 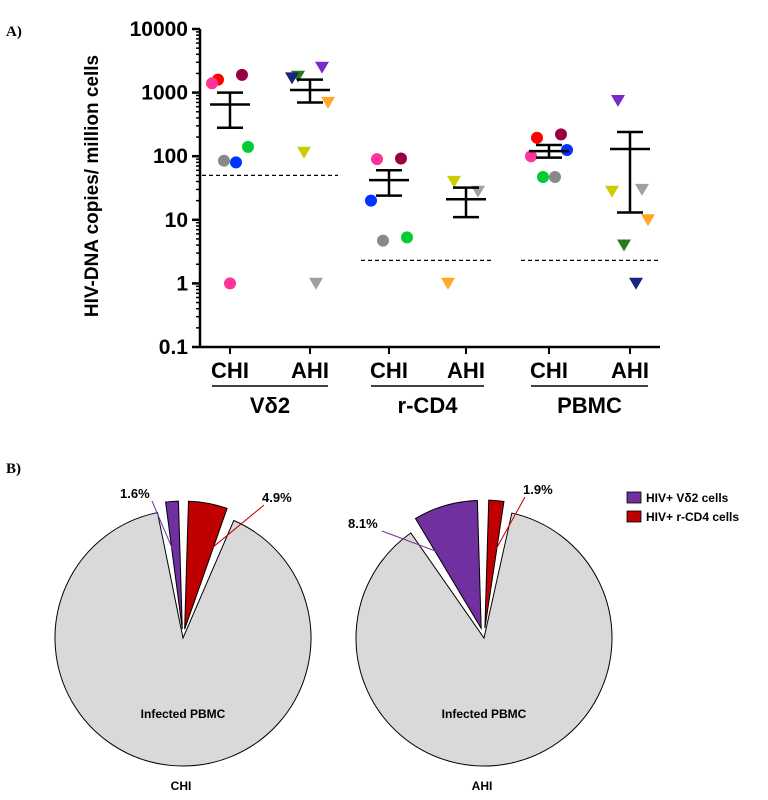 What do you see at coordinates (363, 523) in the screenshot?
I see `pie-percent-label: 8.1%` at bounding box center [363, 523].